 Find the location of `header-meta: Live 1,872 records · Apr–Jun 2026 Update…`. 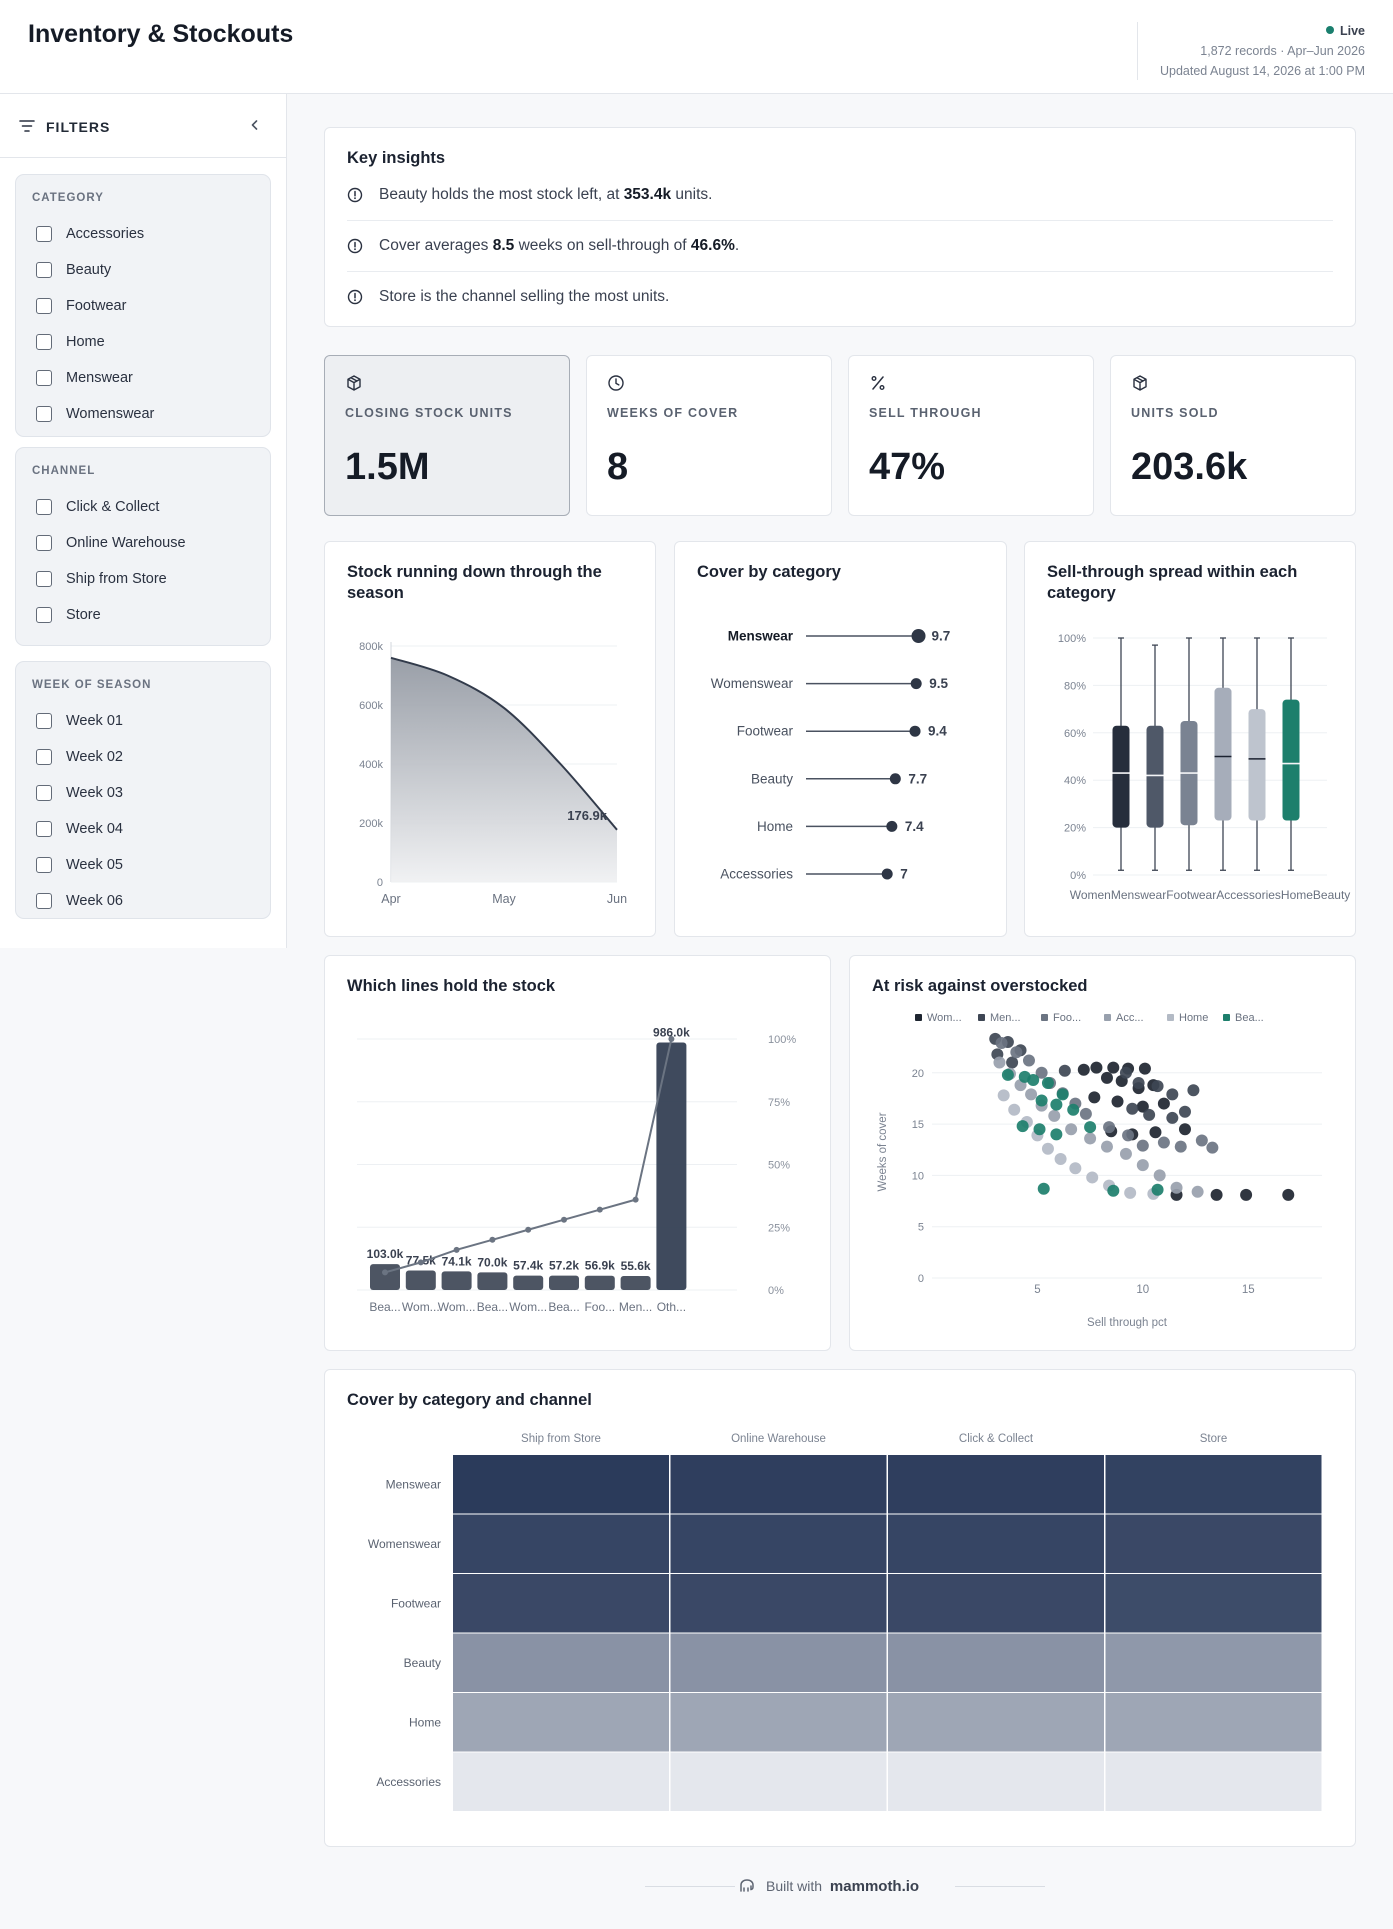

header-meta: Live 1,872 records · Apr–Jun 2026 Update… is located at coordinates (1262, 51).